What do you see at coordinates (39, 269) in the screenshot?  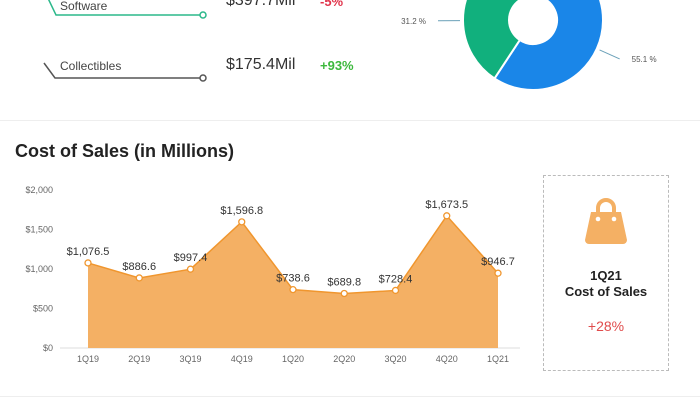 I see `y-tick-label: $1,000` at bounding box center [39, 269].